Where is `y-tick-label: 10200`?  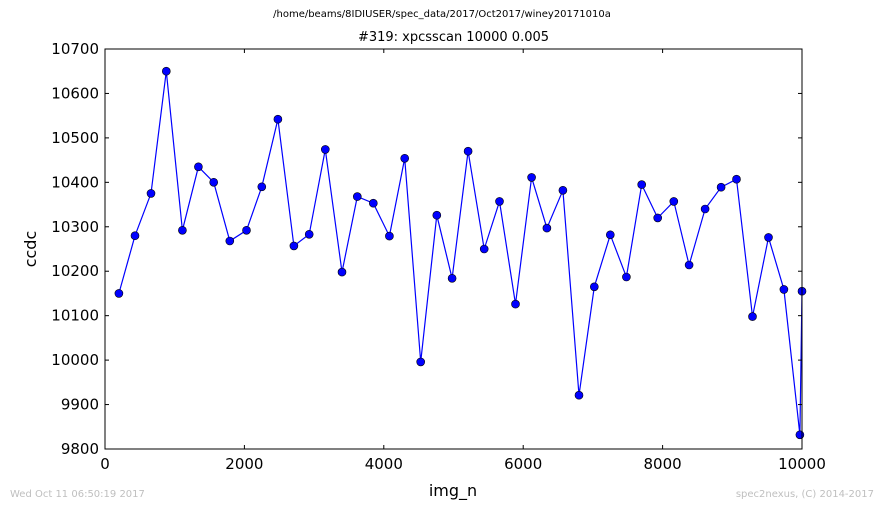 y-tick-label: 10200 is located at coordinates (75, 271).